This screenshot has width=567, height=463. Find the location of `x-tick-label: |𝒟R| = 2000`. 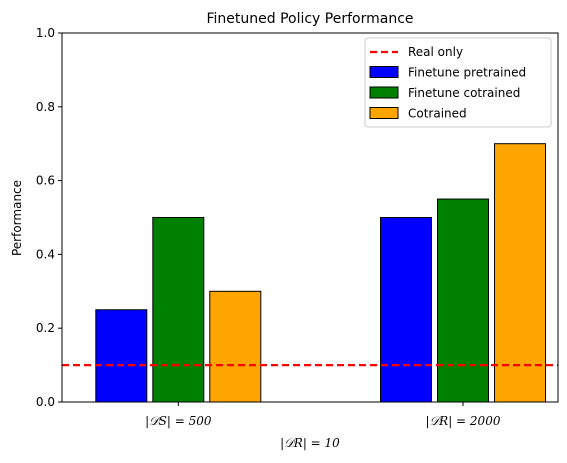

x-tick-label: |𝒟R| = 2000 is located at coordinates (463, 421).